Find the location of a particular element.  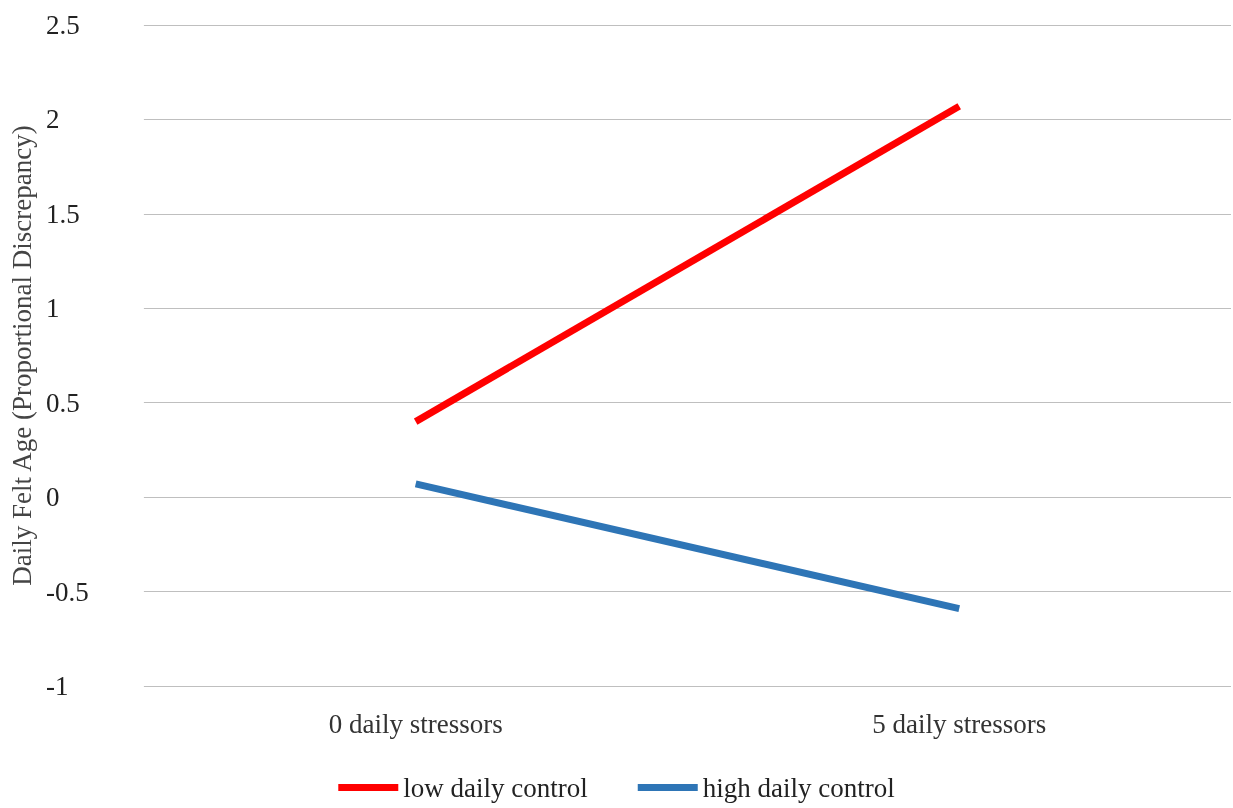

y-tick-label: 1.5 is located at coordinates (62, 213).